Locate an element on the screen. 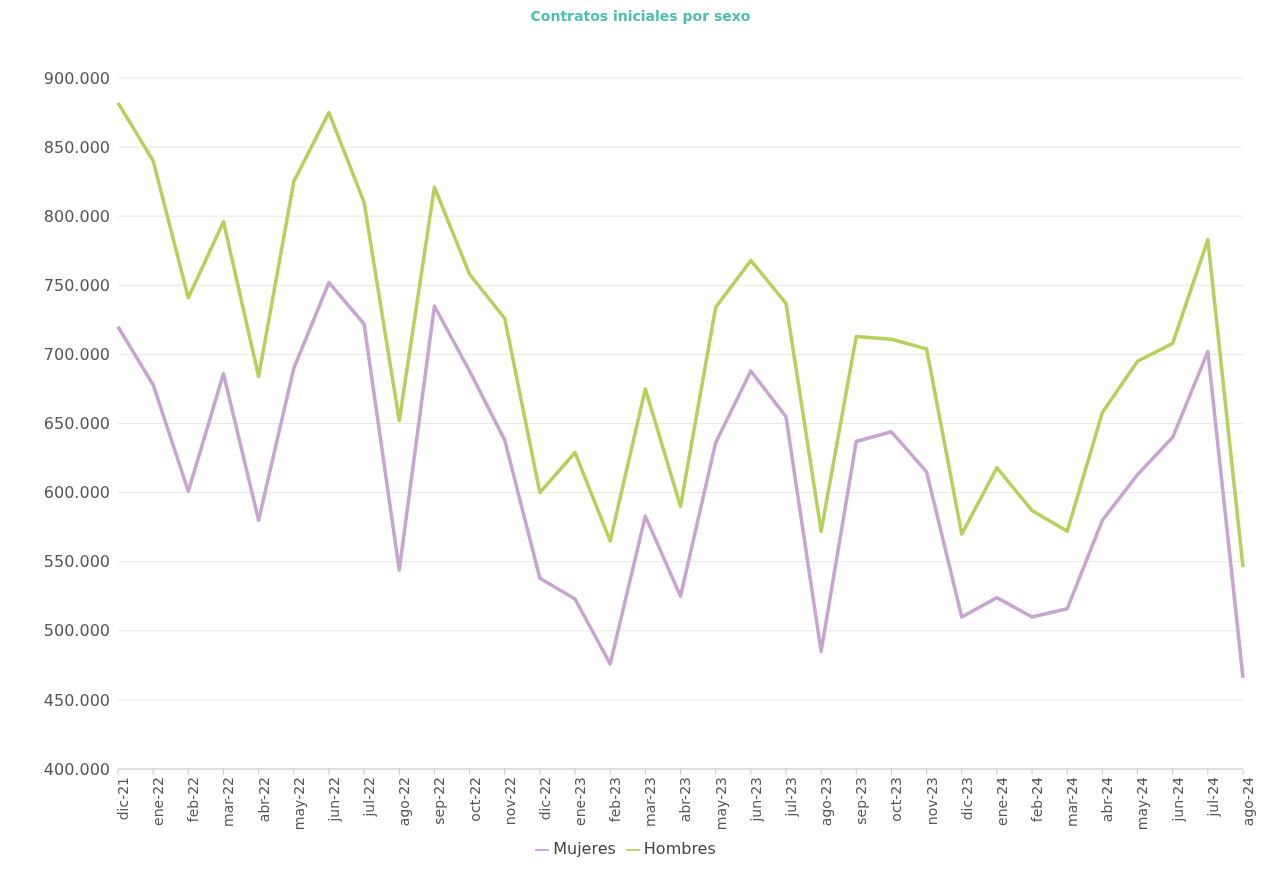 The height and width of the screenshot is (884, 1281). x-tick-label: mar-23 is located at coordinates (650, 802).